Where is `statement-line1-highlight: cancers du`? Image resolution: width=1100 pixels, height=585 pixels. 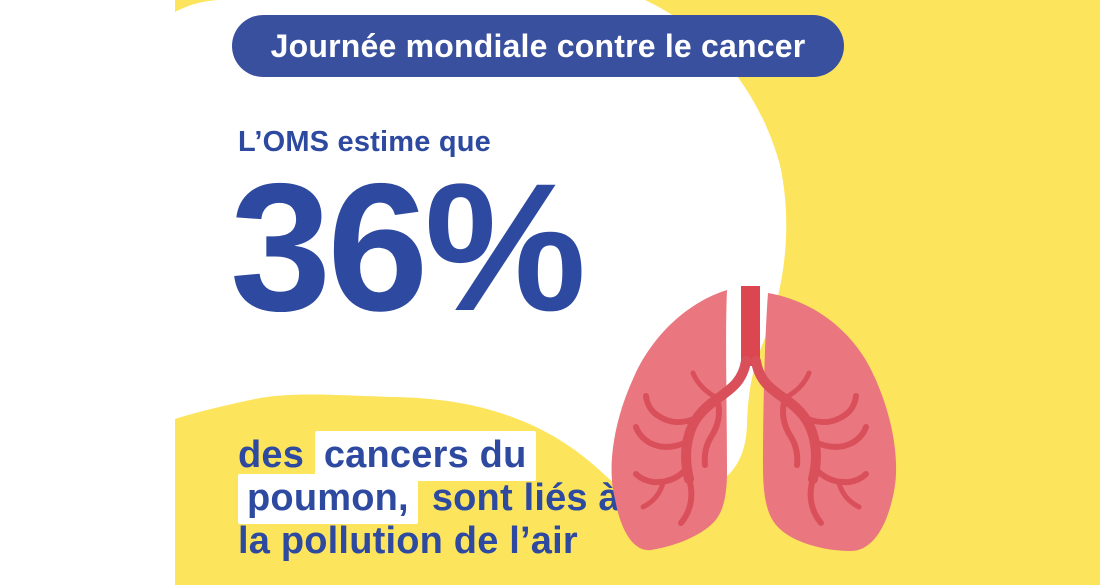 statement-line1-highlight: cancers du is located at coordinates (425, 456).